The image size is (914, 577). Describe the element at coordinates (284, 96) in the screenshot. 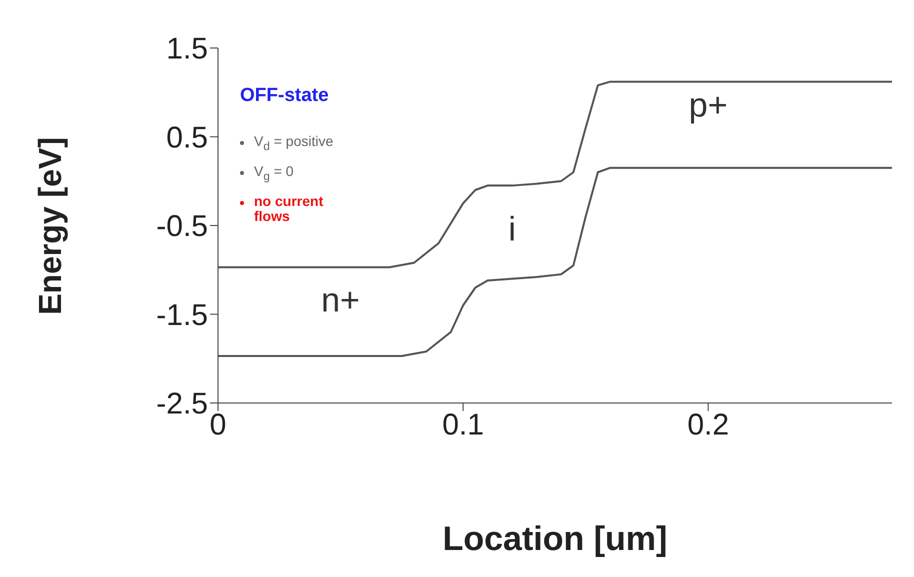

I see `annotation: OFF-state` at that location.